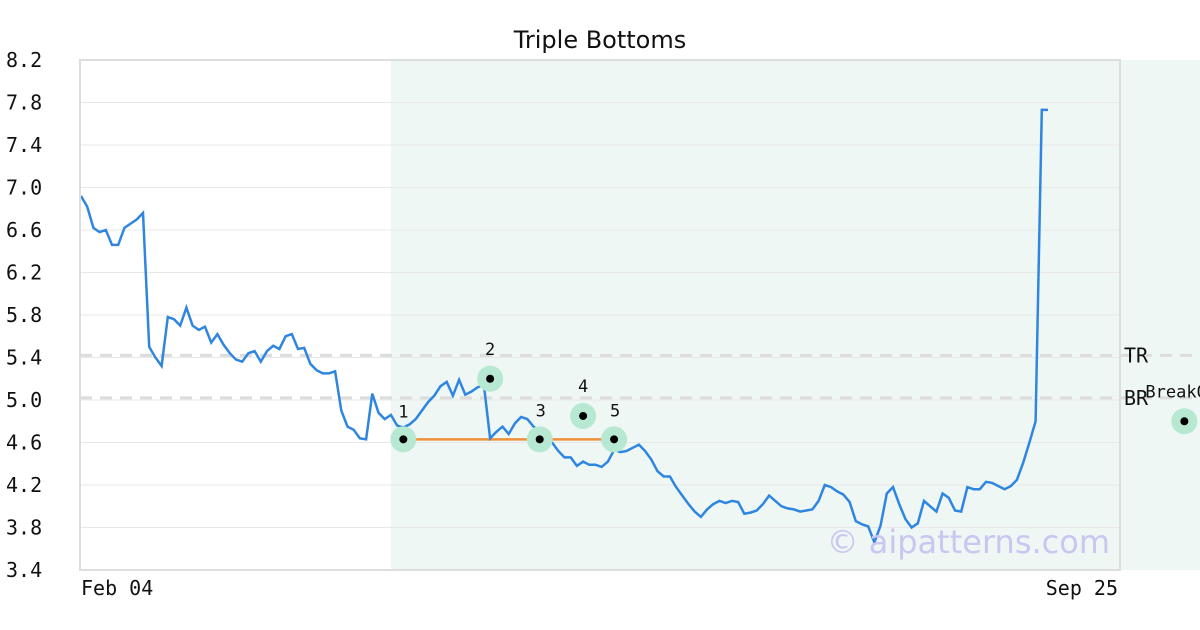 Image resolution: width=1200 pixels, height=630 pixels. I want to click on y-tick-label: 4.2, so click(24, 485).